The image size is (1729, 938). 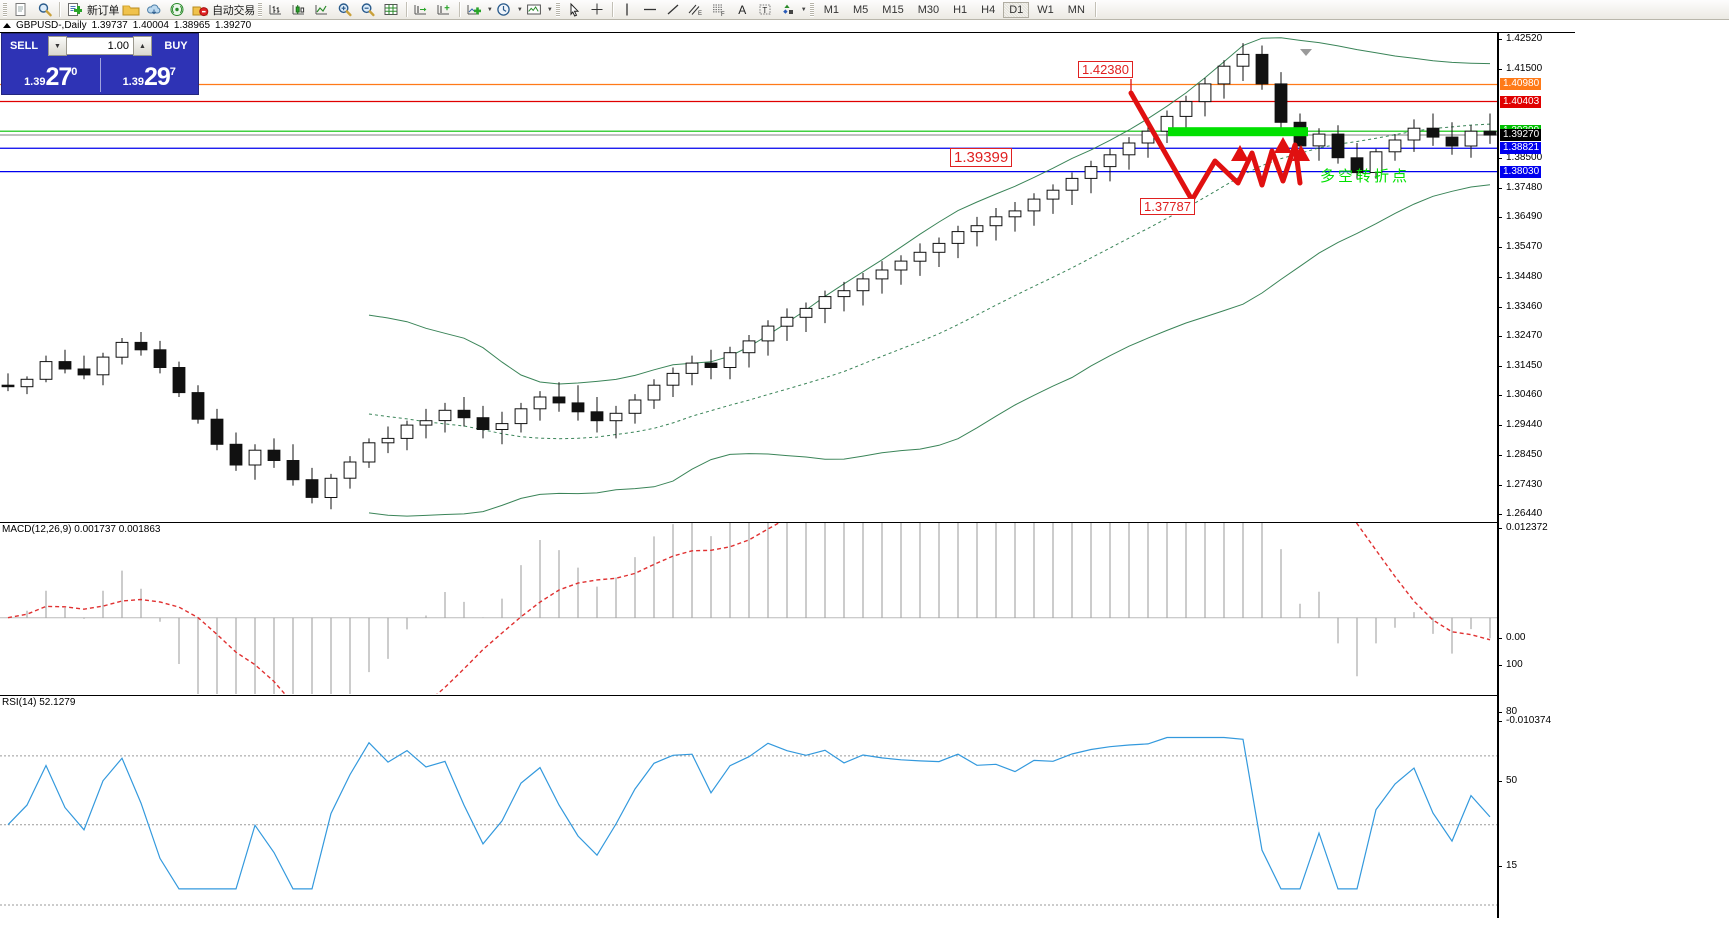 I want to click on text-label-icon: T, so click(x=765, y=10).